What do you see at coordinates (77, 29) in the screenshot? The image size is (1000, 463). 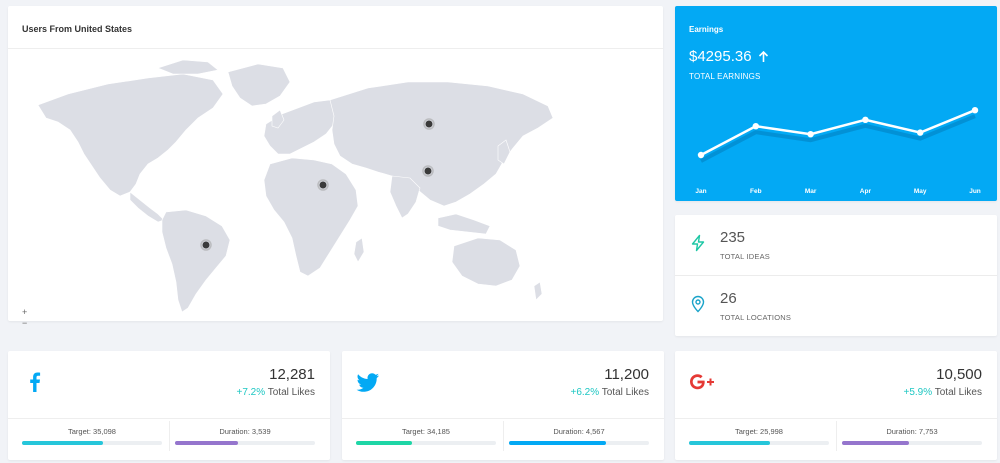 I see `map-card-title: Users From United States` at bounding box center [77, 29].